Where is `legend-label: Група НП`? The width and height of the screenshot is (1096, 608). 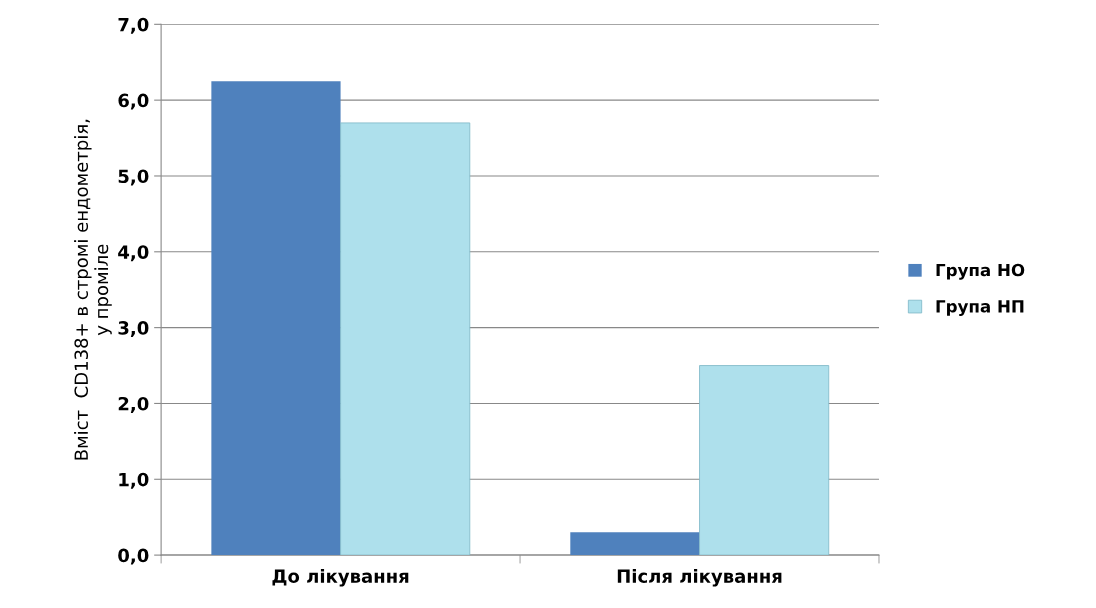
legend-label: Група НП is located at coordinates (980, 308).